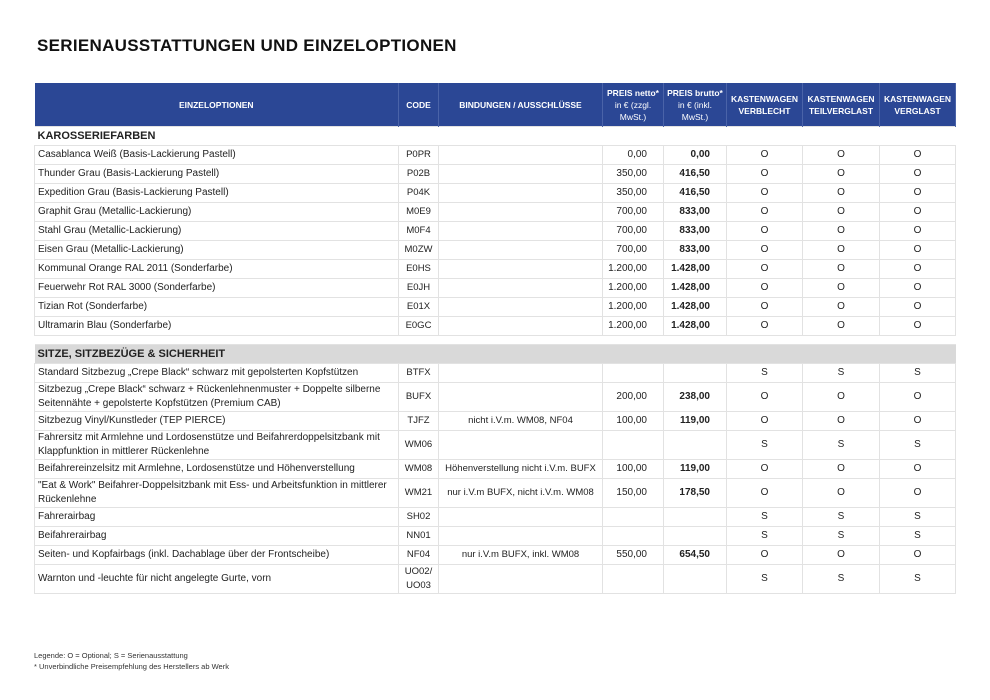 Image resolution: width=990 pixels, height=700 pixels. What do you see at coordinates (216, 288) in the screenshot?
I see `option-name: Feuerwehr Rot RAL 3000 (Sonderfarbe)` at bounding box center [216, 288].